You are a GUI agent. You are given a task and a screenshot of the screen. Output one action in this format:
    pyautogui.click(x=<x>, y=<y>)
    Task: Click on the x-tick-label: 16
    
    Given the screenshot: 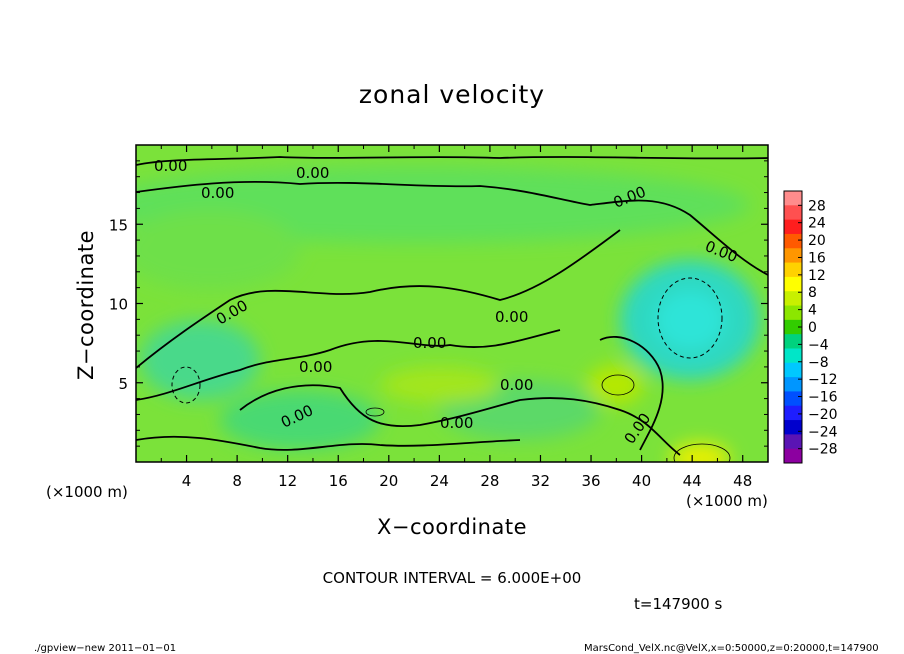 What is the action you would take?
    pyautogui.click(x=338, y=481)
    